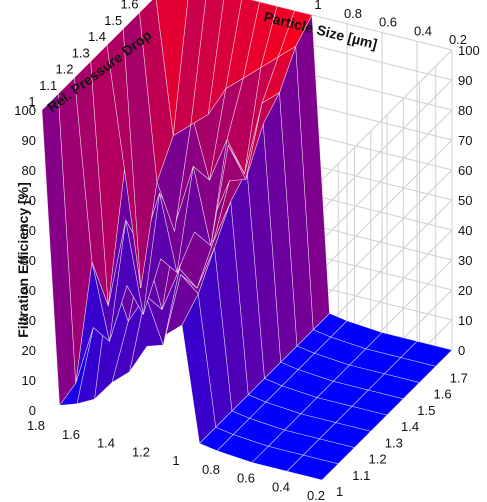 This screenshot has height=502, width=487. I want to click on y-tick-label-left: 1.1, so click(48, 85).